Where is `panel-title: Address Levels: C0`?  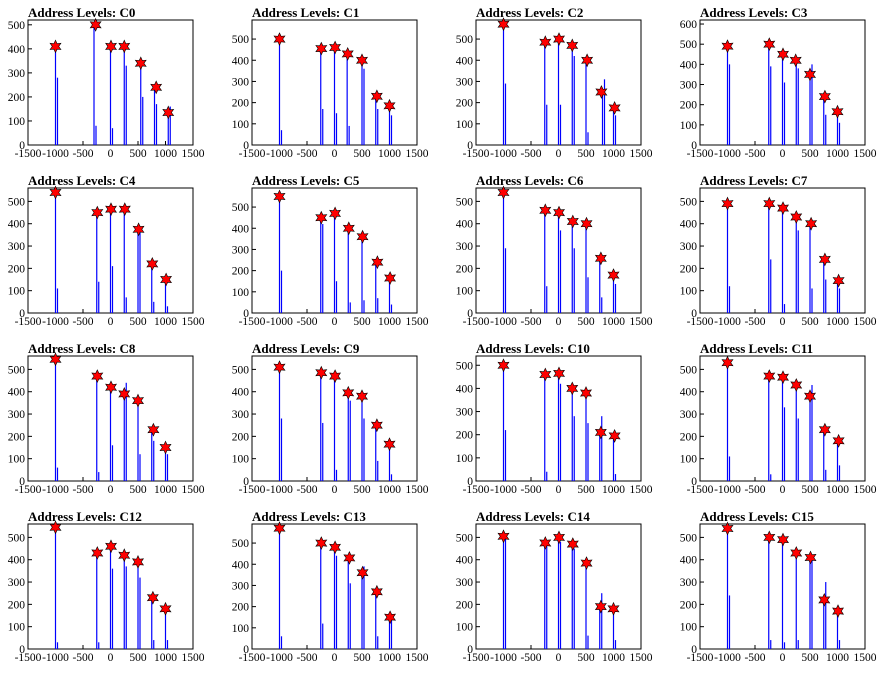
panel-title: Address Levels: C0 is located at coordinates (81, 12).